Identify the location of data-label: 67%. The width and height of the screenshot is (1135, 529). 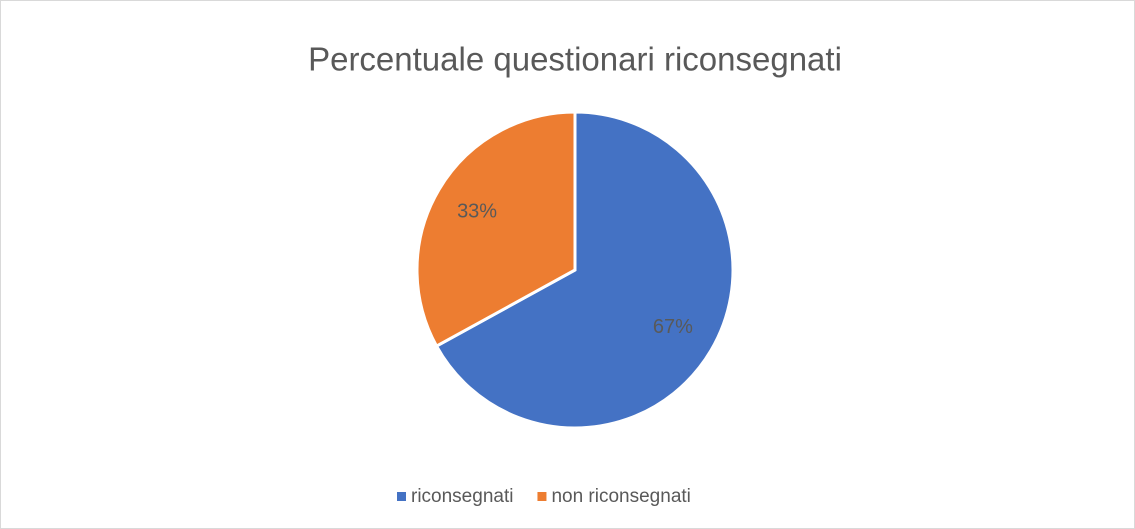
(673, 327).